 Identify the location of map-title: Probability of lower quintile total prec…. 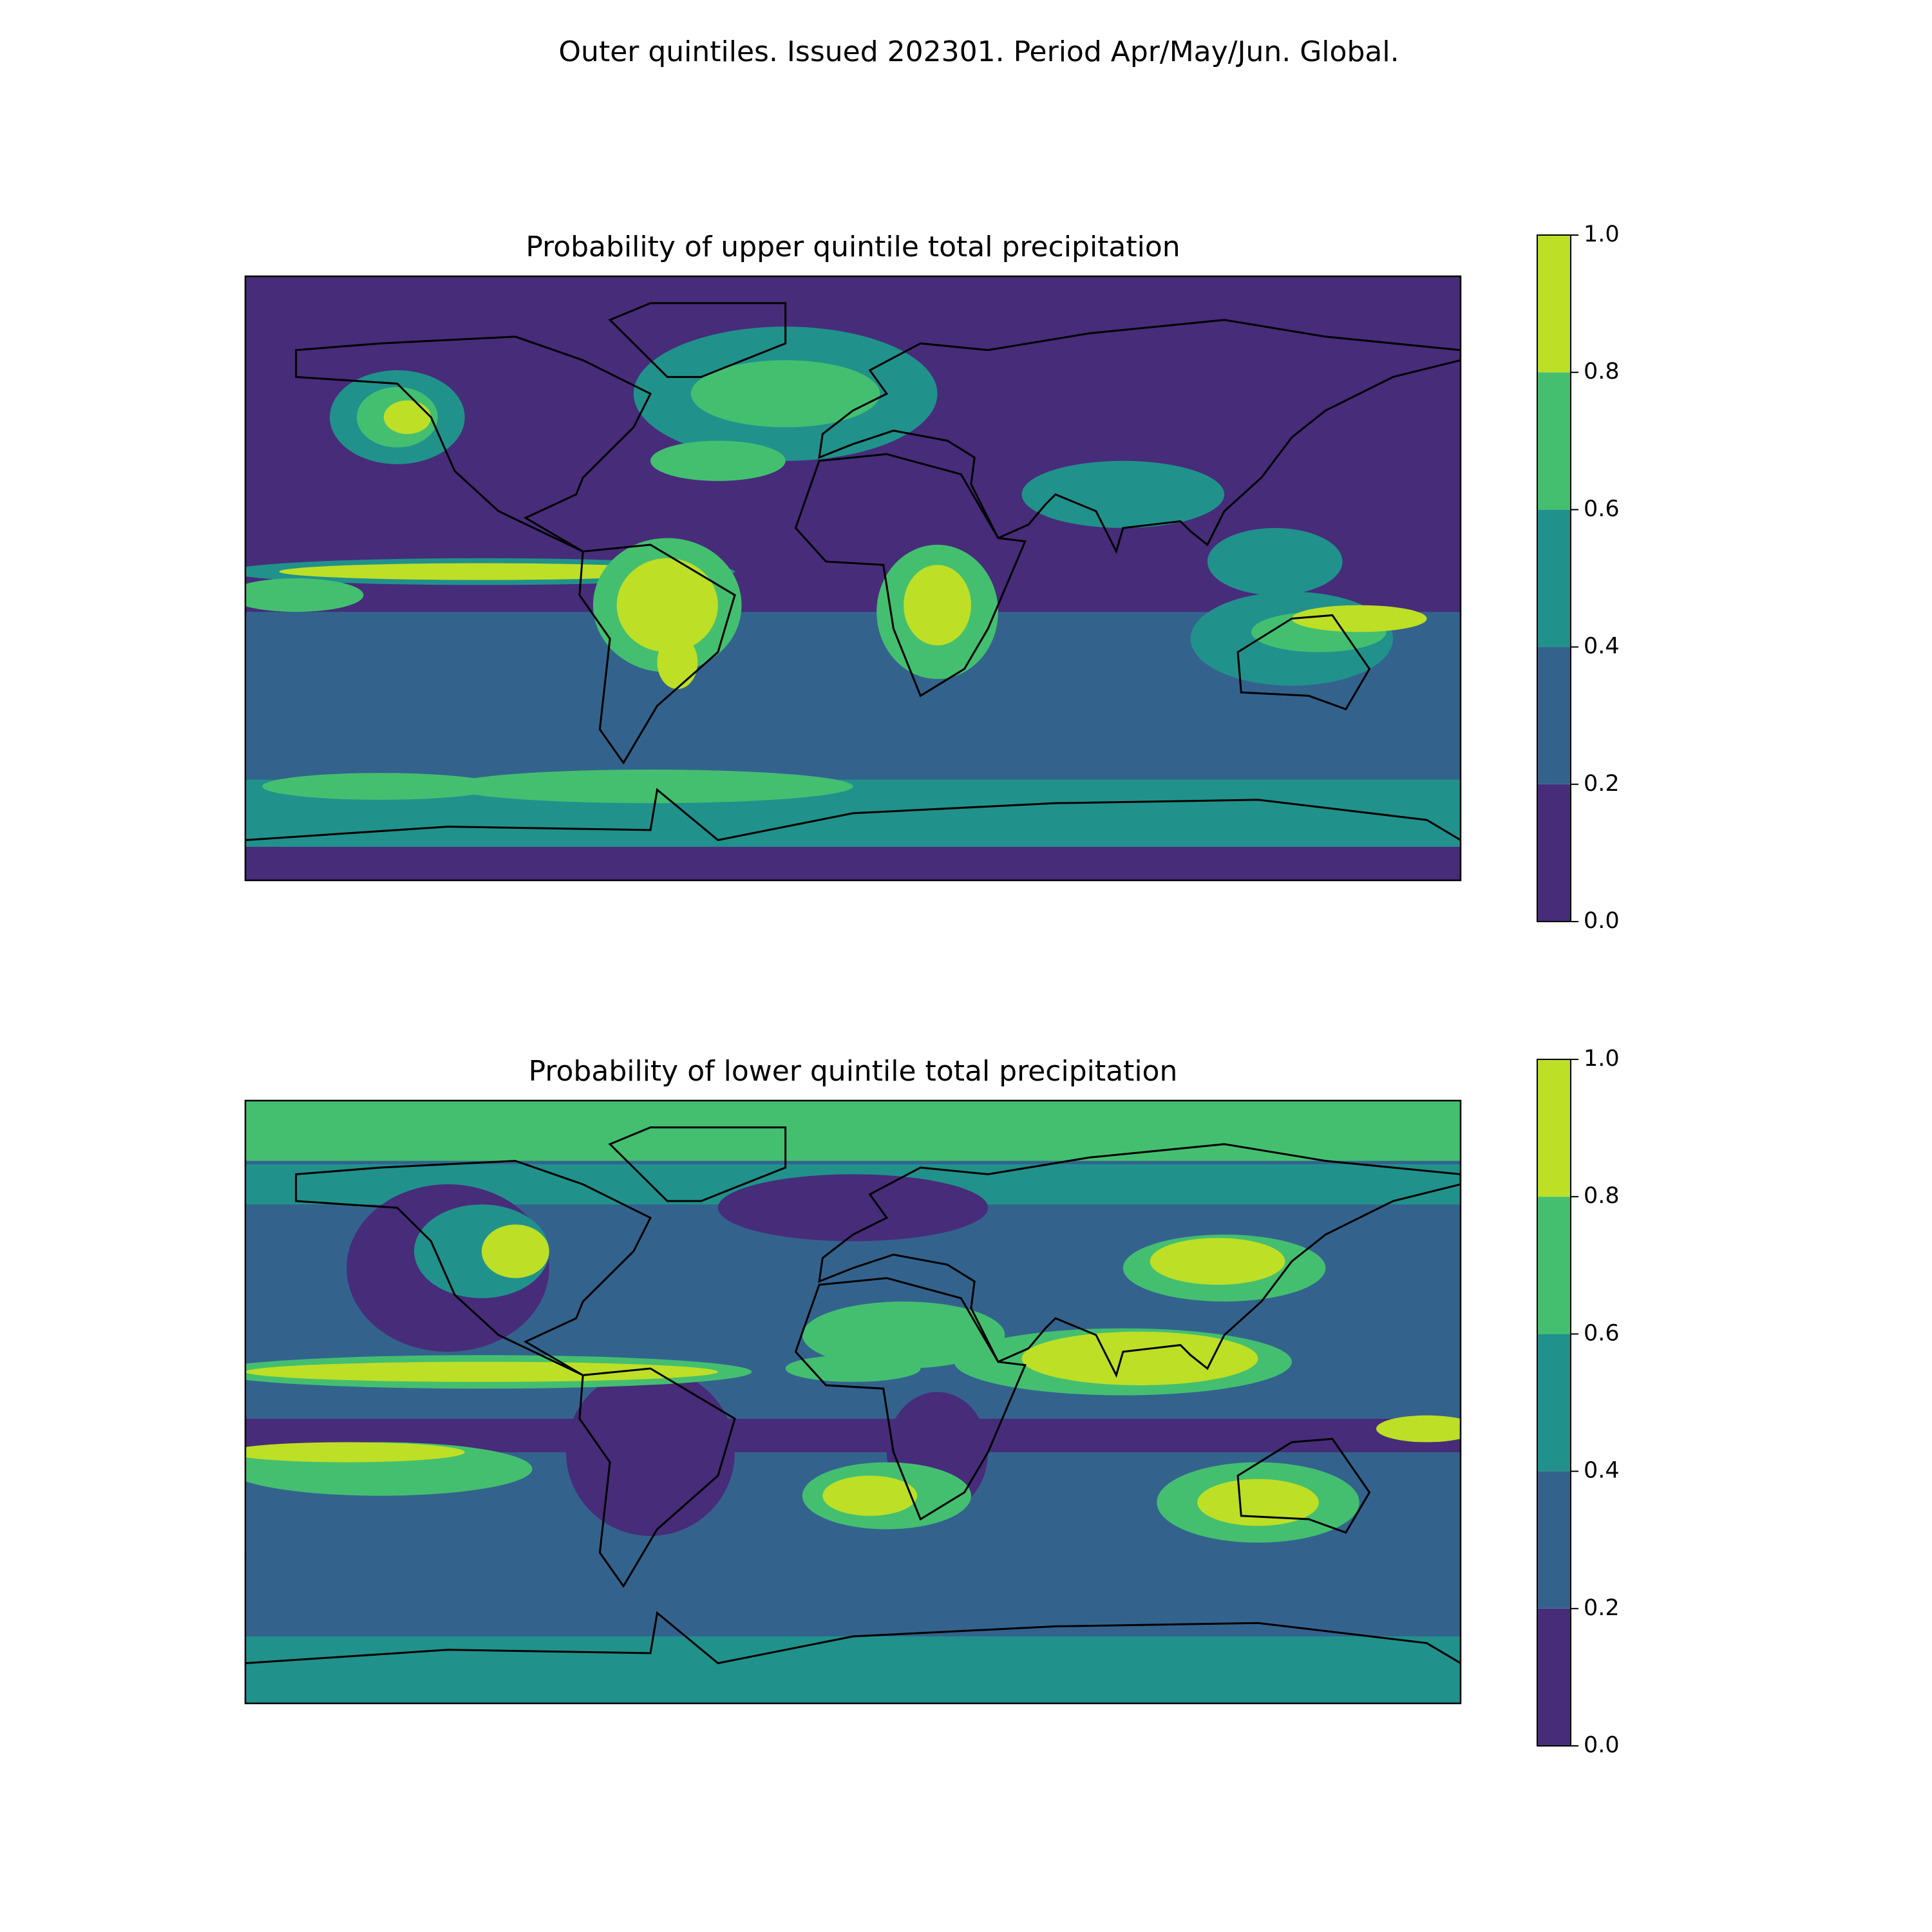
(853, 1071).